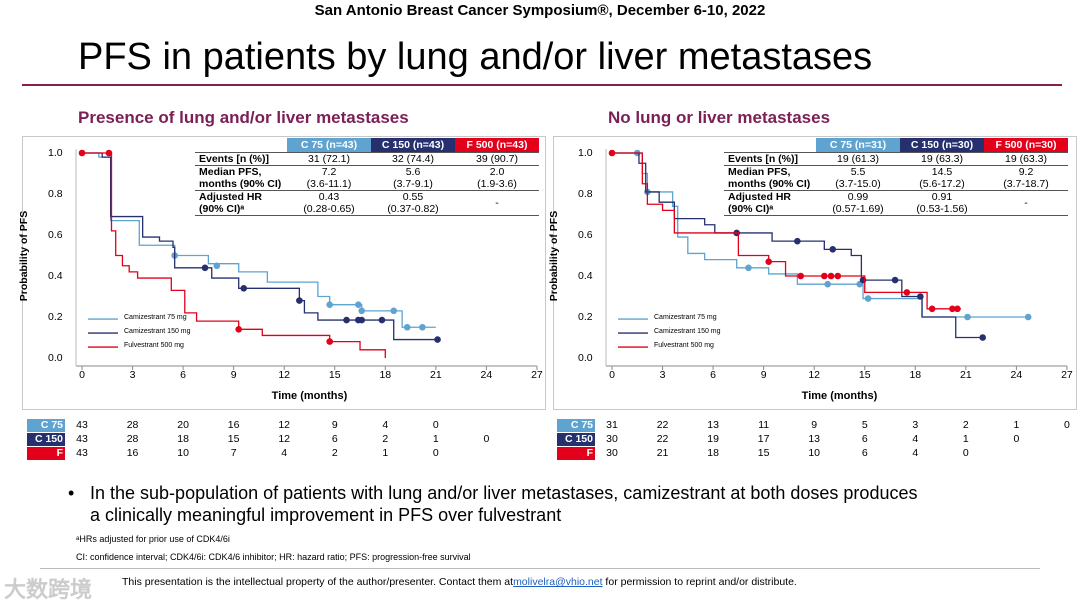 The width and height of the screenshot is (1080, 609). Describe the element at coordinates (233, 453) in the screenshot. I see `at-risk-count: 7` at that location.